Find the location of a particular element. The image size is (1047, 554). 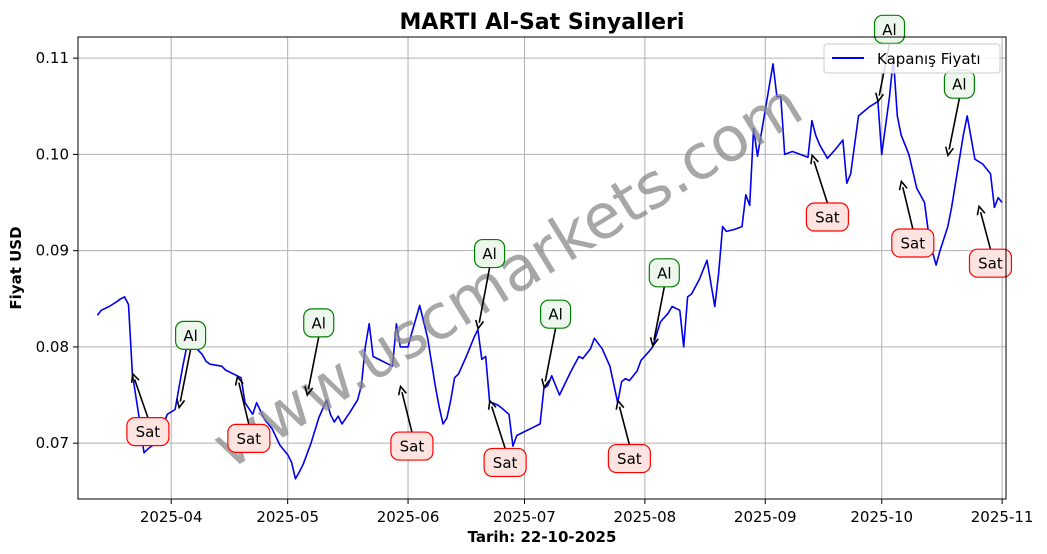

legend-box is located at coordinates (912, 58).